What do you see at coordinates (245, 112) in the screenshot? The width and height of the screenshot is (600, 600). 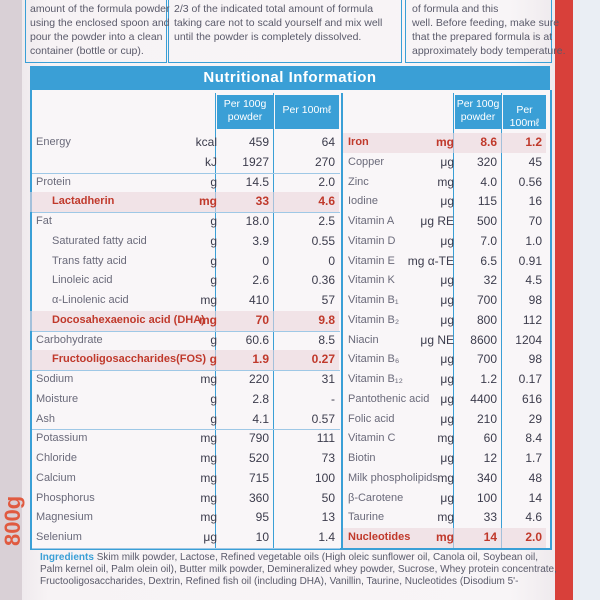 I see `column-header: Per 100g powder` at bounding box center [245, 112].